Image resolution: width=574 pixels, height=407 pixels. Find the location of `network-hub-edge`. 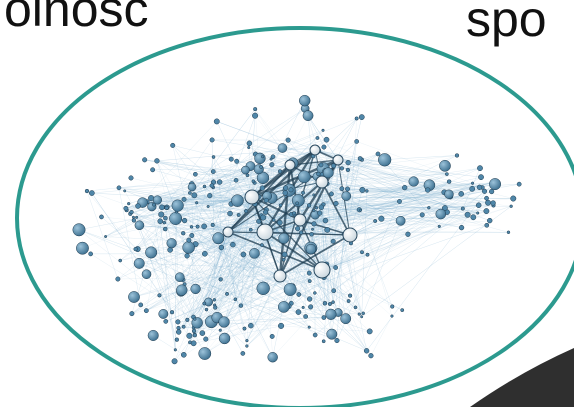

network-hub-edge is located at coordinates (293, 207).